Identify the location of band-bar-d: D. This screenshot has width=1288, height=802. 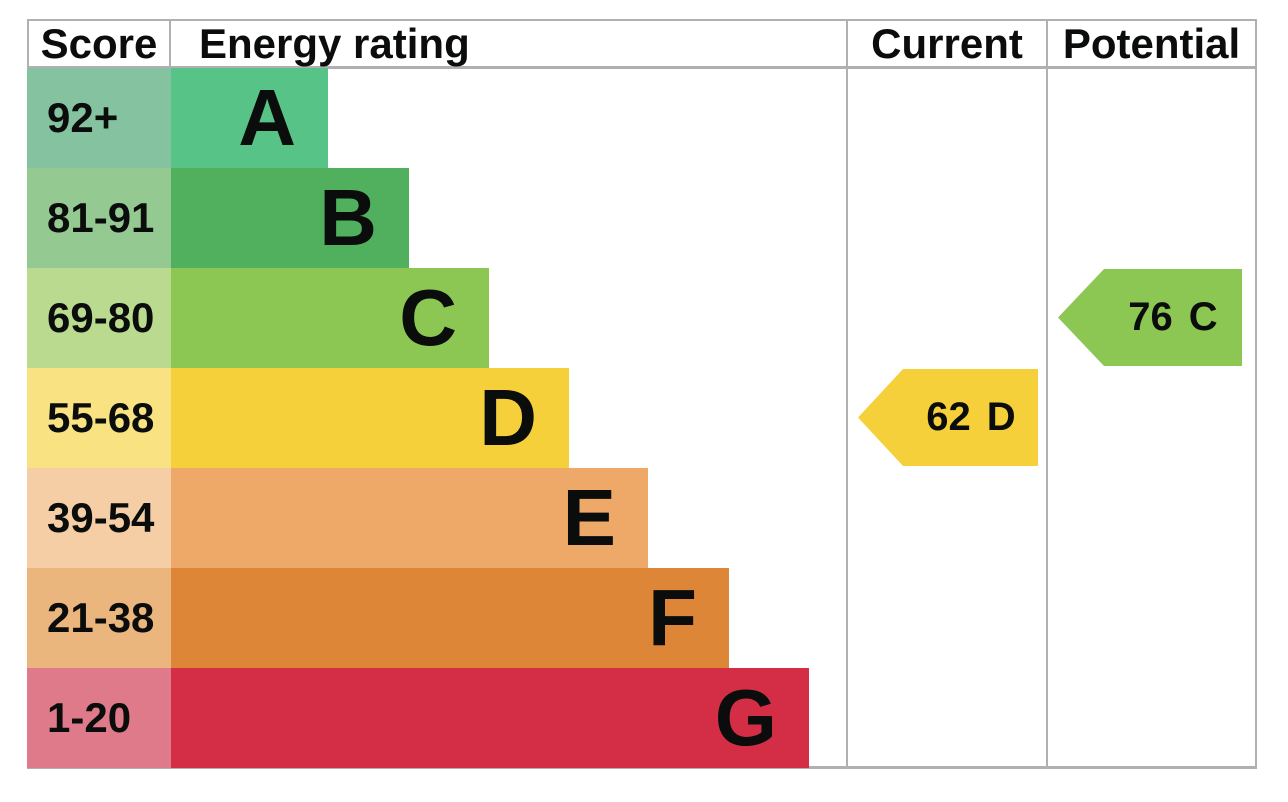
(370, 418).